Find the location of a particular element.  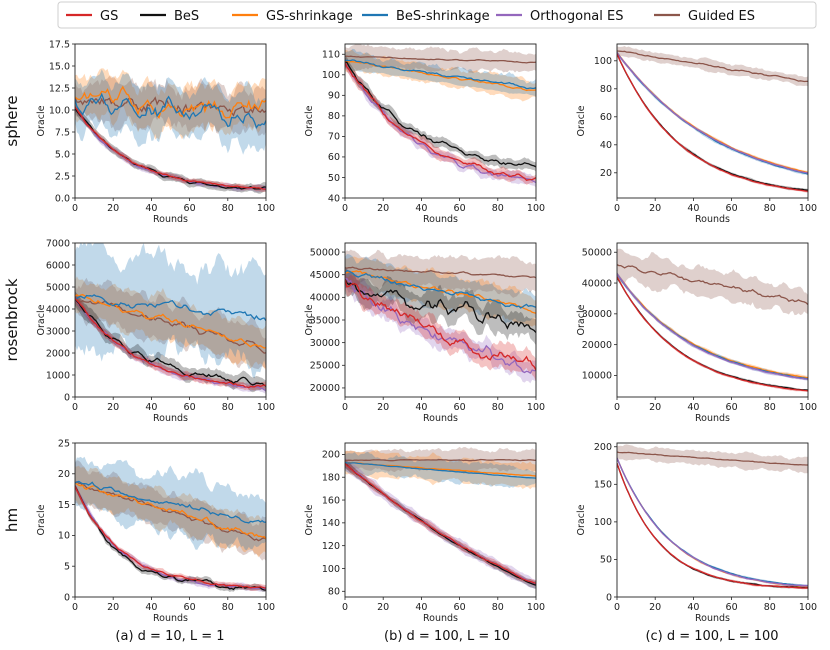

y-tick-label: 40 is located at coordinates (606, 145).